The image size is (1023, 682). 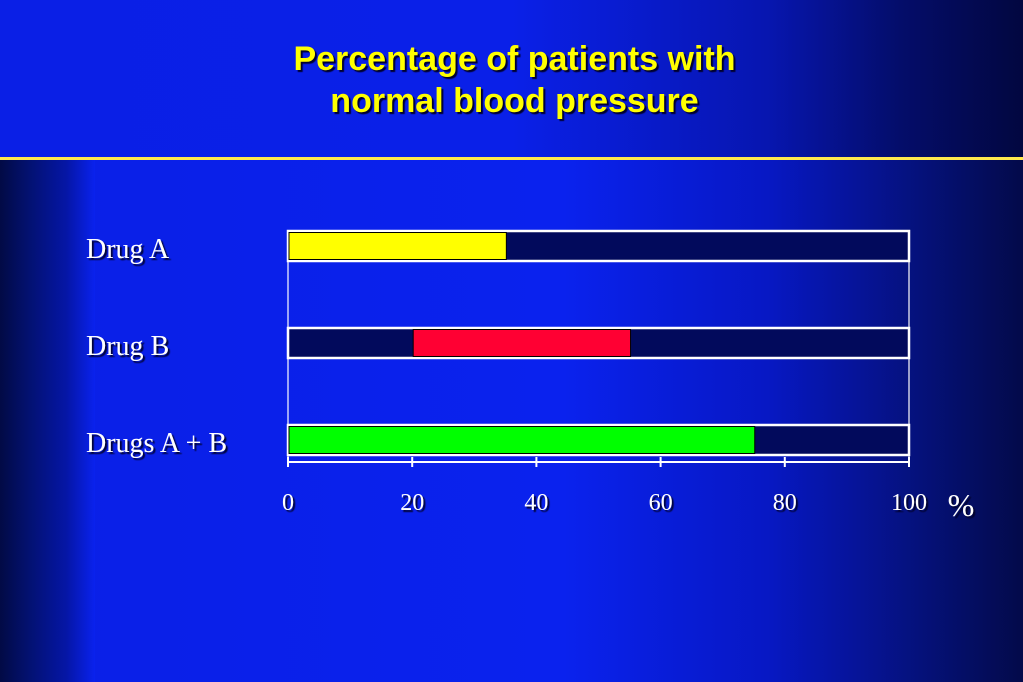 I want to click on category-label-drug-a: Drug A, so click(x=128, y=249).